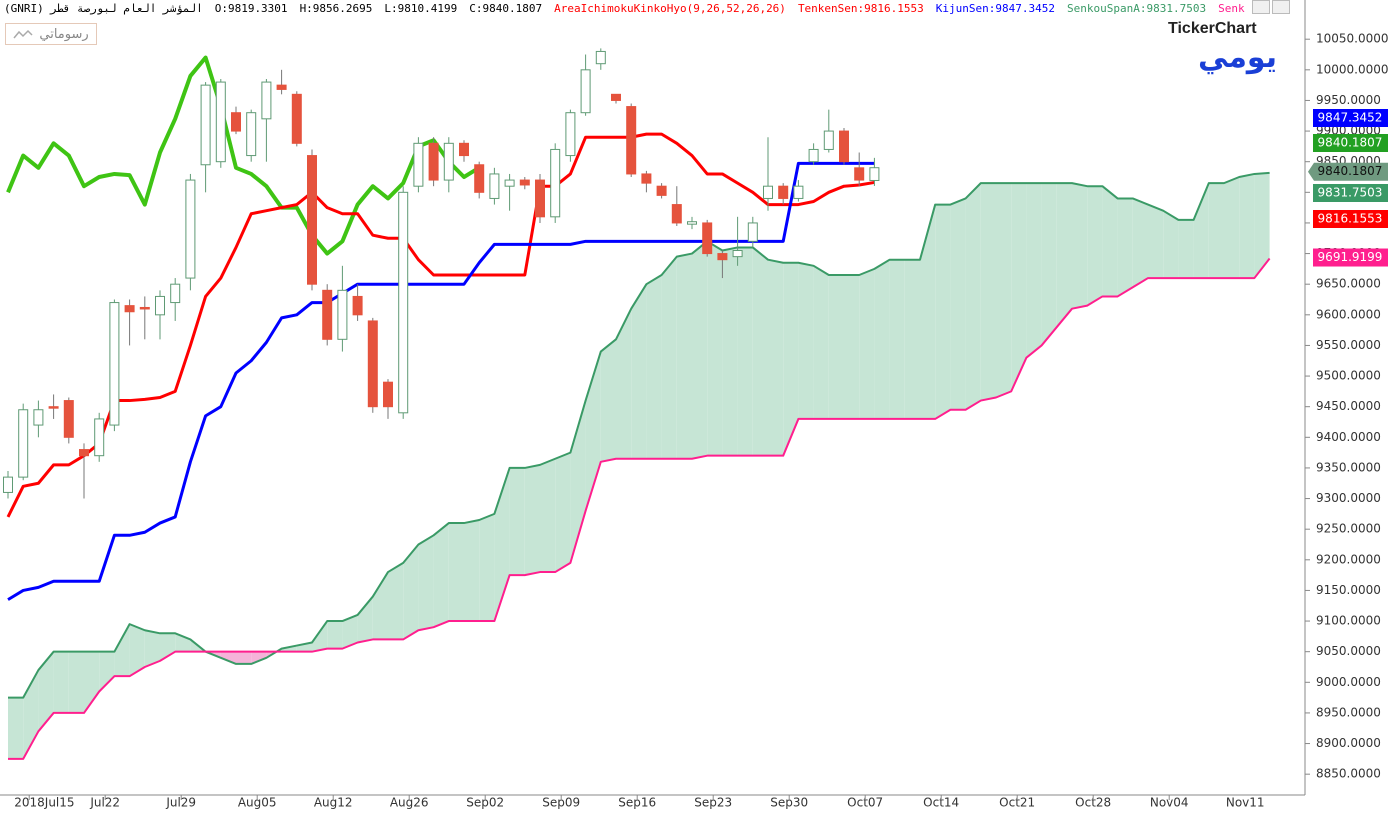 The width and height of the screenshot is (1391, 814). I want to click on y-tick-label: 9350.0000, so click(1348, 467).